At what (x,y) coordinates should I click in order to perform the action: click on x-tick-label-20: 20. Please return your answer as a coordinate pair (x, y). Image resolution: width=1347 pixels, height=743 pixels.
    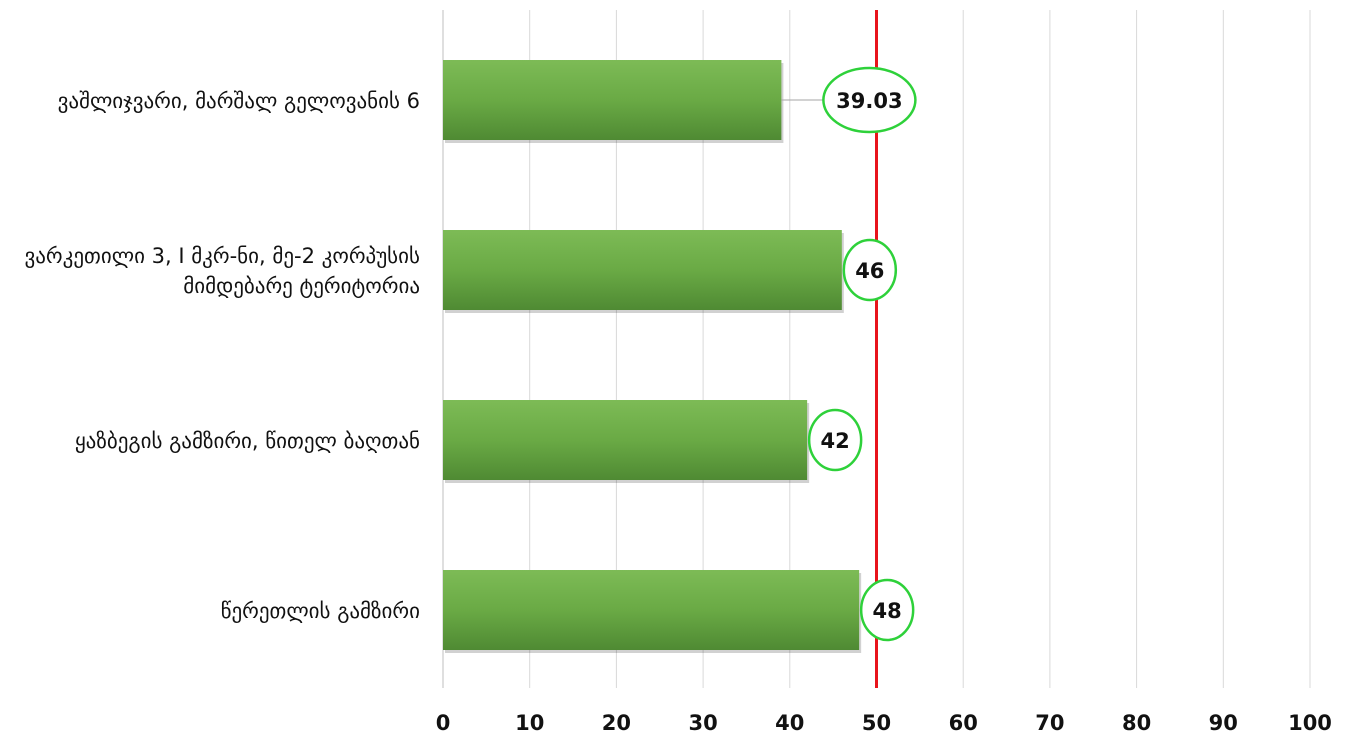
    Looking at the image, I should click on (616, 723).